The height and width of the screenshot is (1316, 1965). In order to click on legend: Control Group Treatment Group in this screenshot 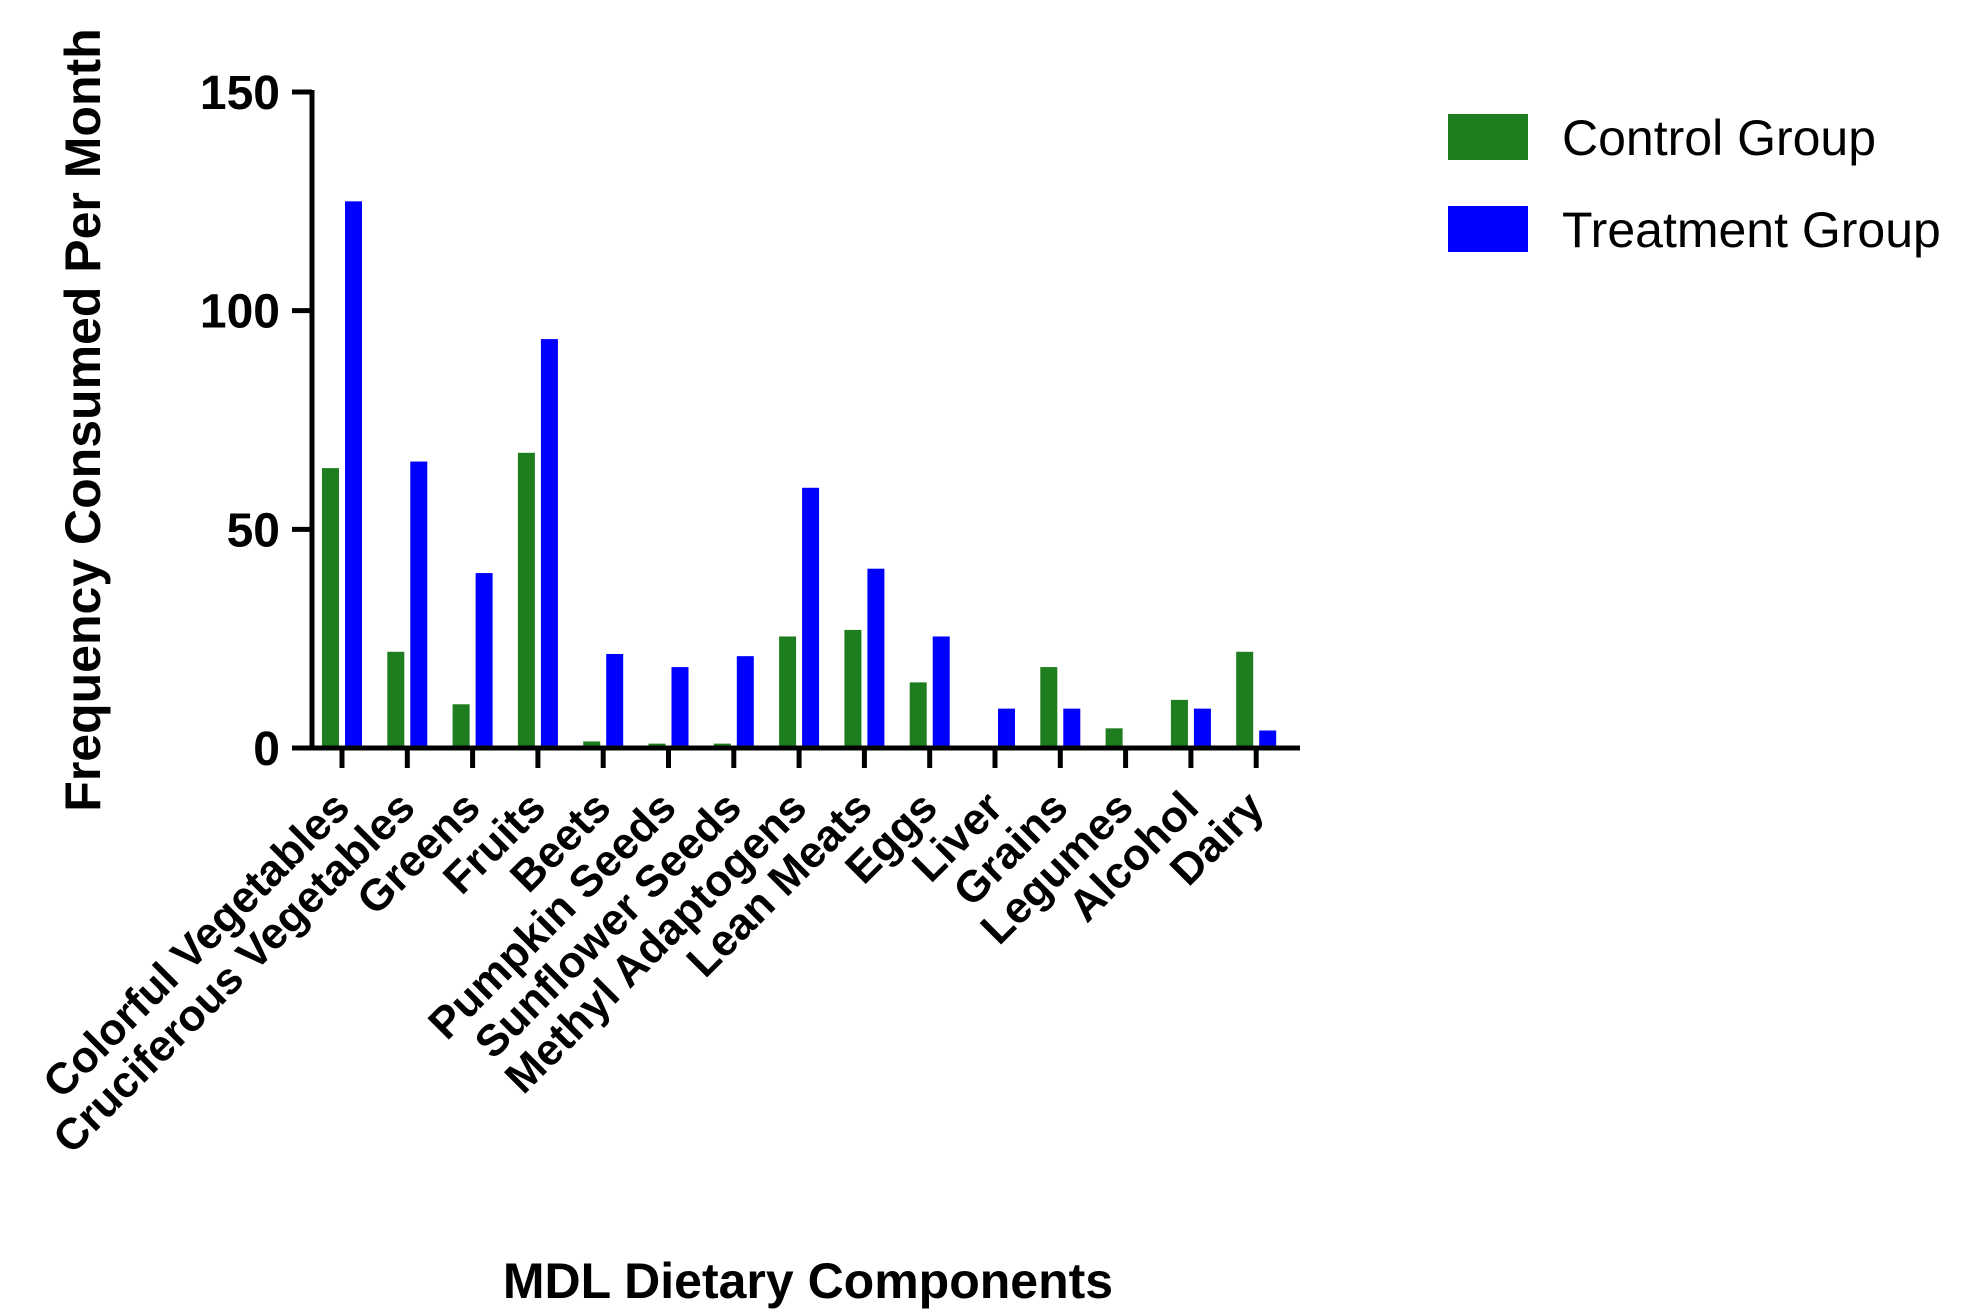, I will do `click(1694, 184)`.